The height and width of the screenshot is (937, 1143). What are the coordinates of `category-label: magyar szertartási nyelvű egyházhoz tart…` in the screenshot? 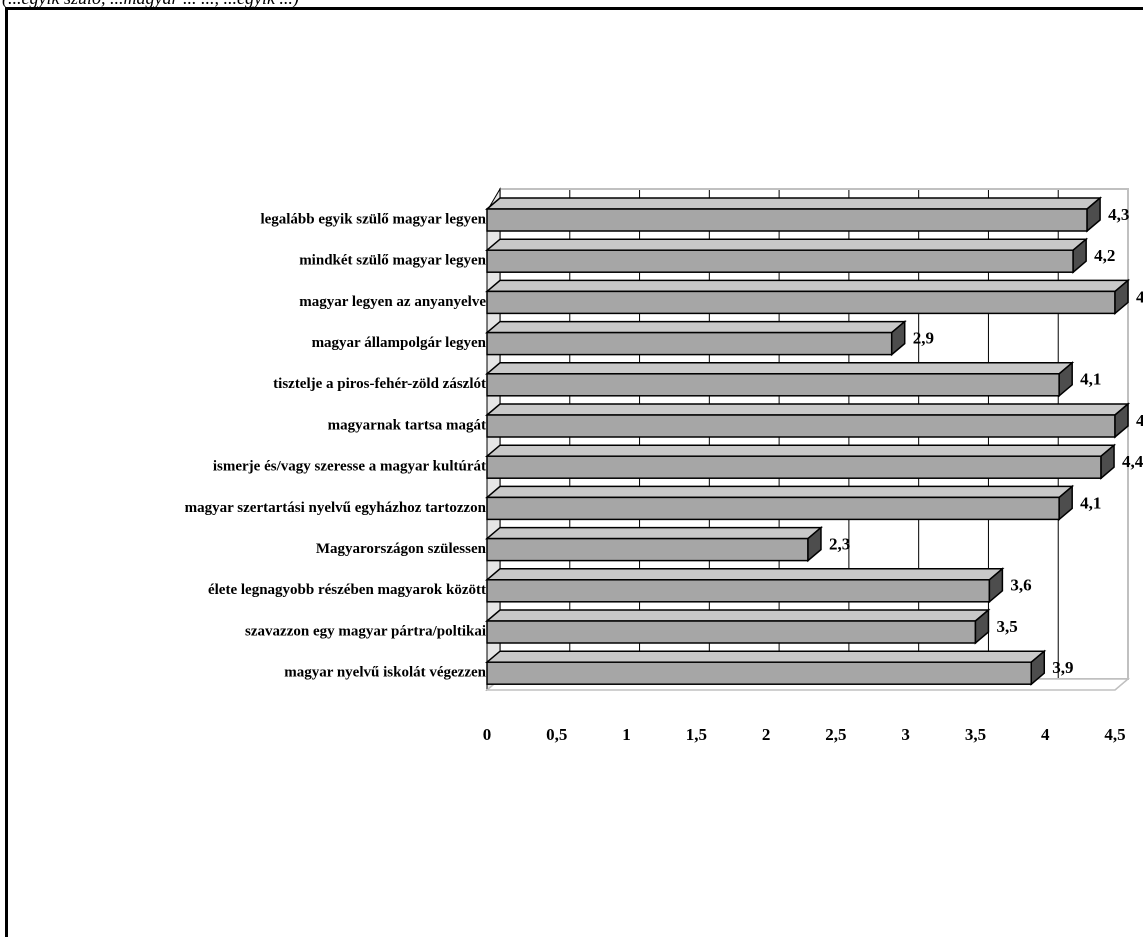 It's located at (336, 508).